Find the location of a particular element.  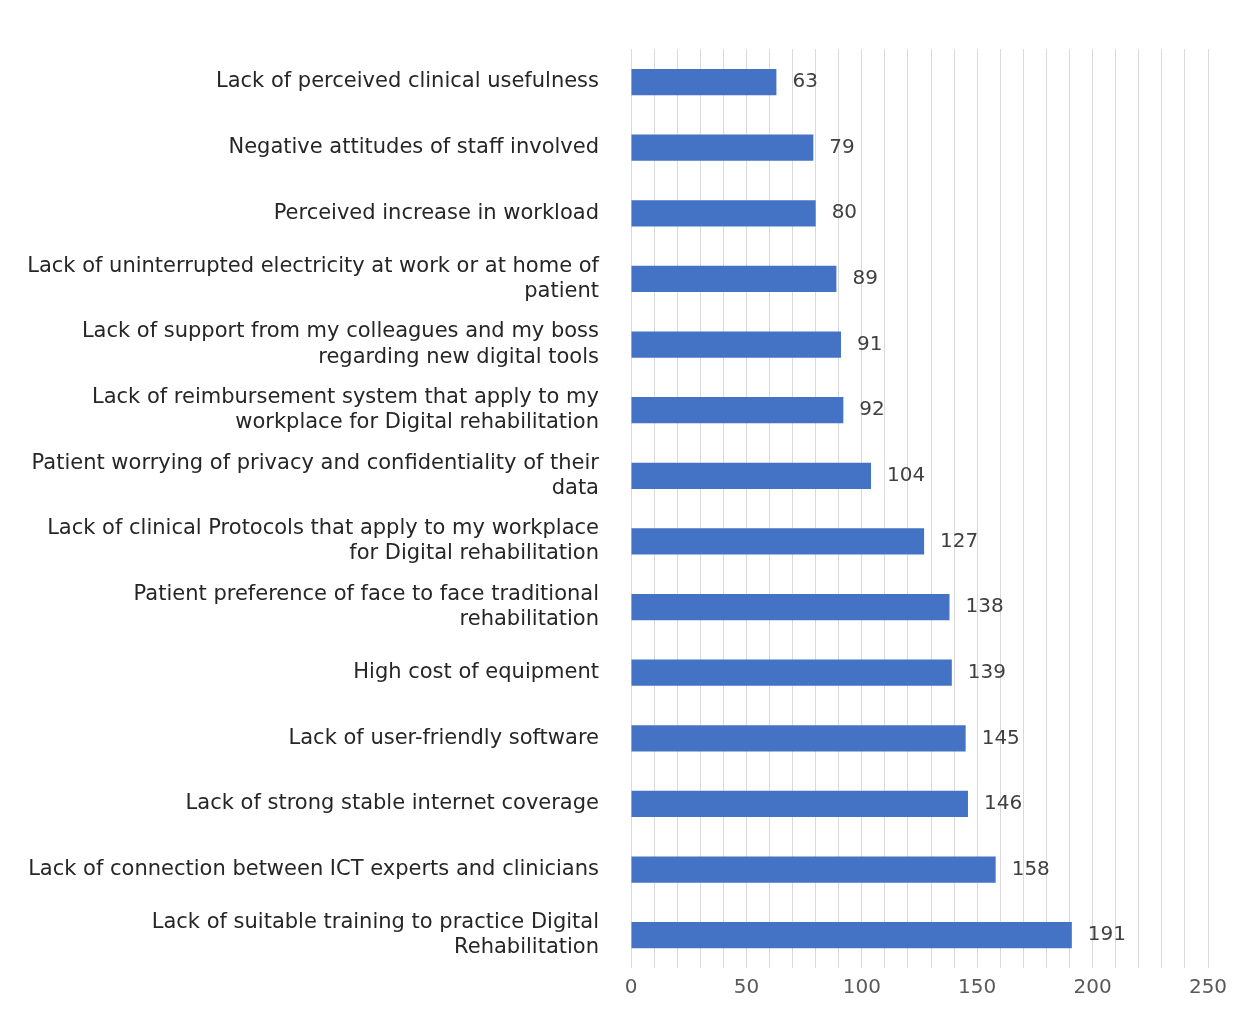

data-label: 91 is located at coordinates (870, 342).